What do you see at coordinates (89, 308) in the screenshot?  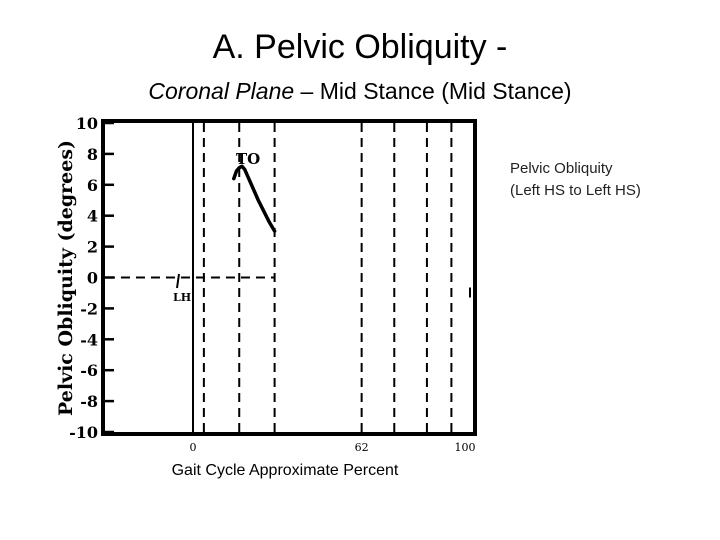 I see `y-tick-label: -2` at bounding box center [89, 308].